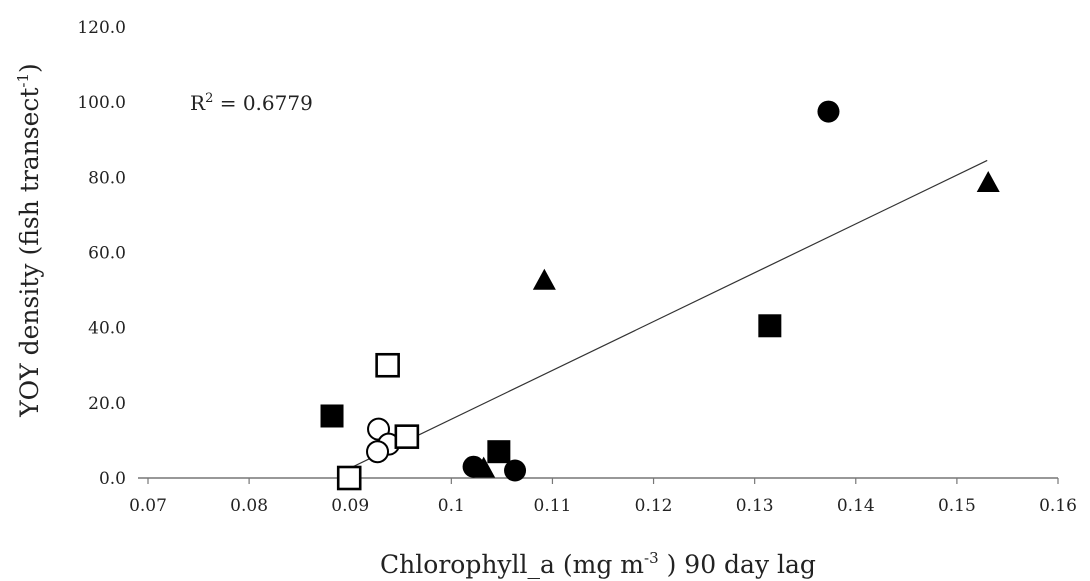 The image size is (1090, 581). I want to click on y-tick-label: 100.0, so click(101, 103).